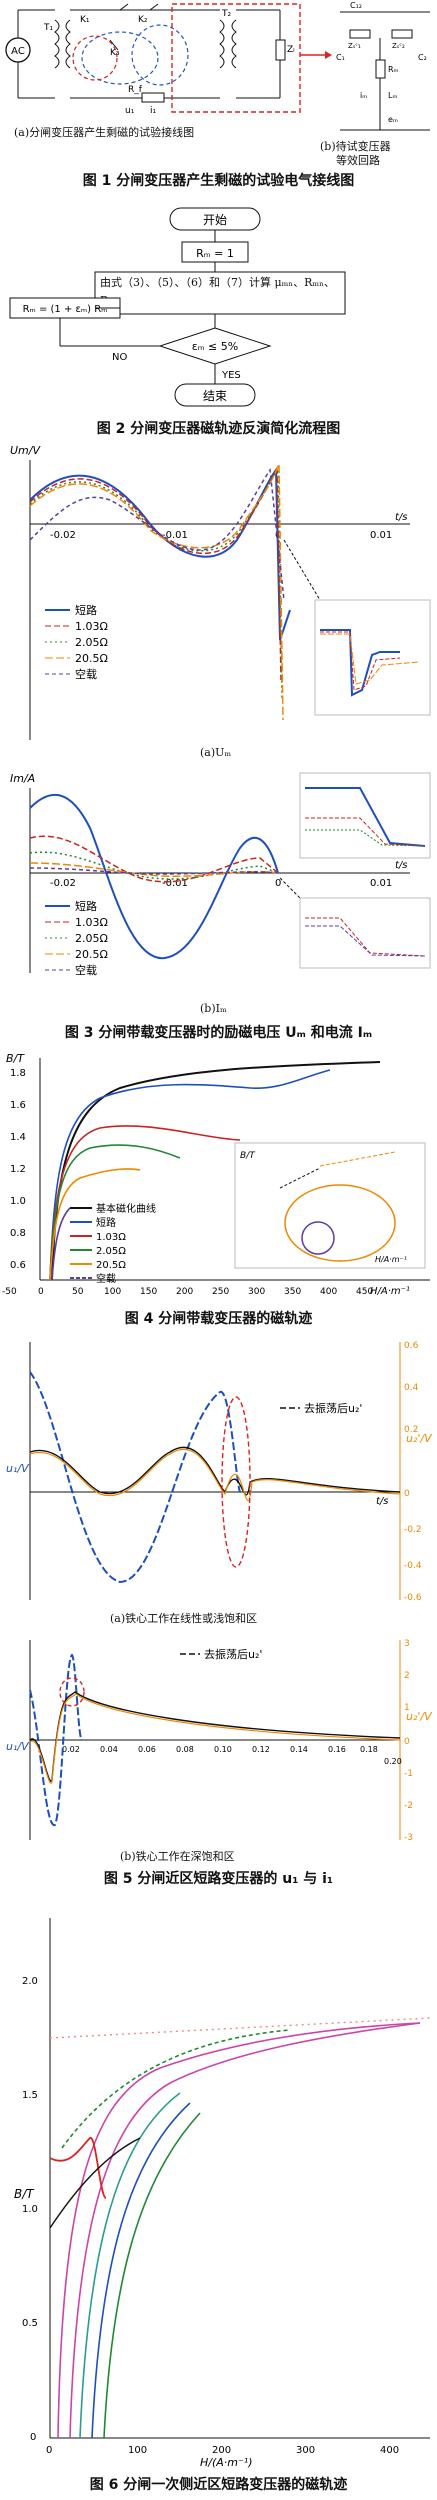 The width and height of the screenshot is (437, 2500). What do you see at coordinates (18, 1105) in the screenshot?
I see `fig4-ytick: 1.6` at bounding box center [18, 1105].